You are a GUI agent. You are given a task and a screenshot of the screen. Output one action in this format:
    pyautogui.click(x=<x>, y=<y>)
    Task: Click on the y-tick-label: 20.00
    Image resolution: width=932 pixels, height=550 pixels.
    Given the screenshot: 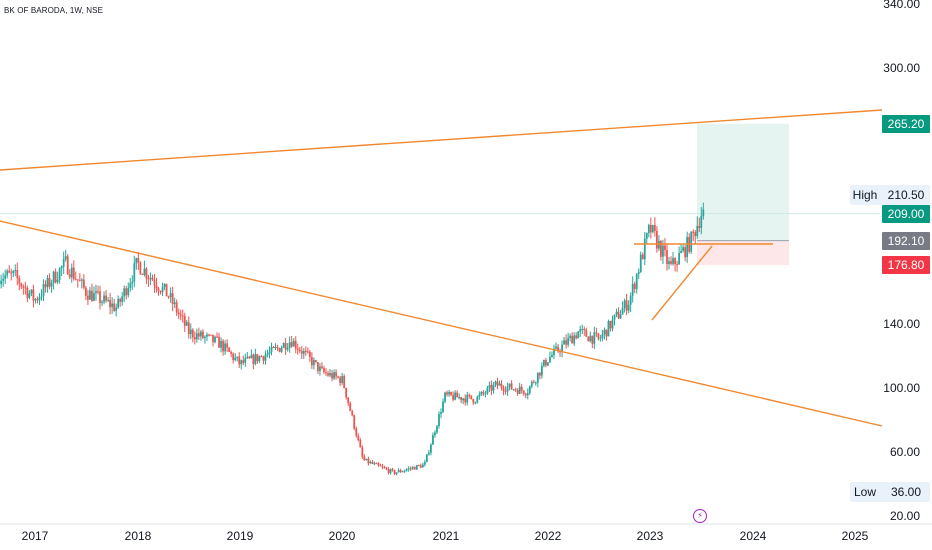 What is the action you would take?
    pyautogui.click(x=905, y=516)
    